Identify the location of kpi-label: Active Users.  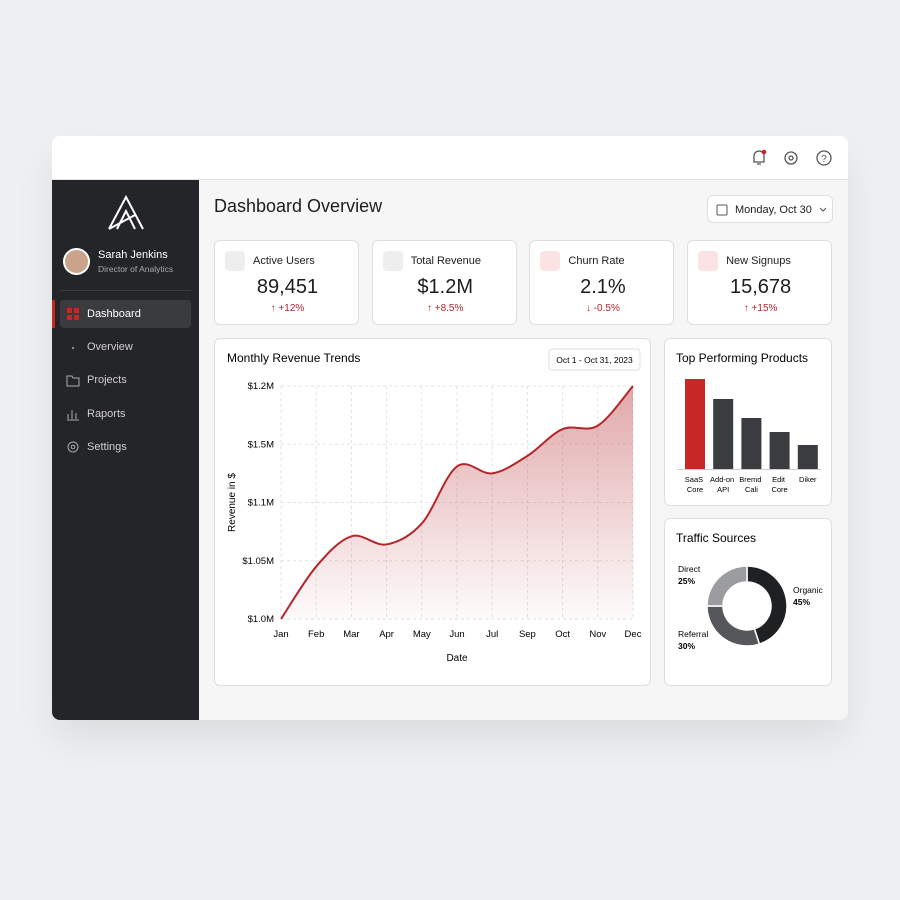
(284, 261).